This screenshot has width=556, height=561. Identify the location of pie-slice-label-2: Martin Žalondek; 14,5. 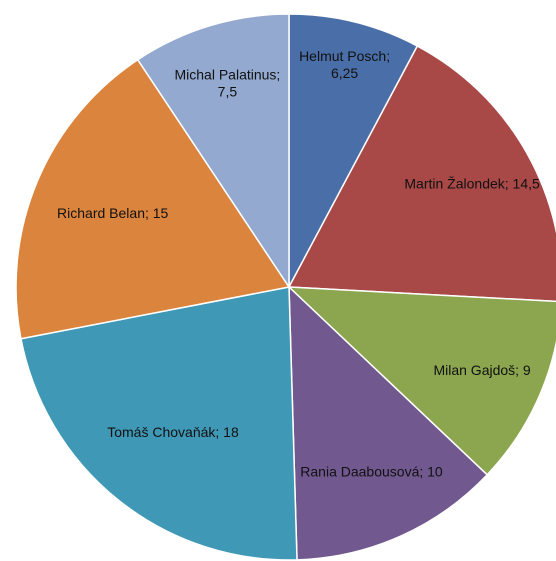
(472, 184).